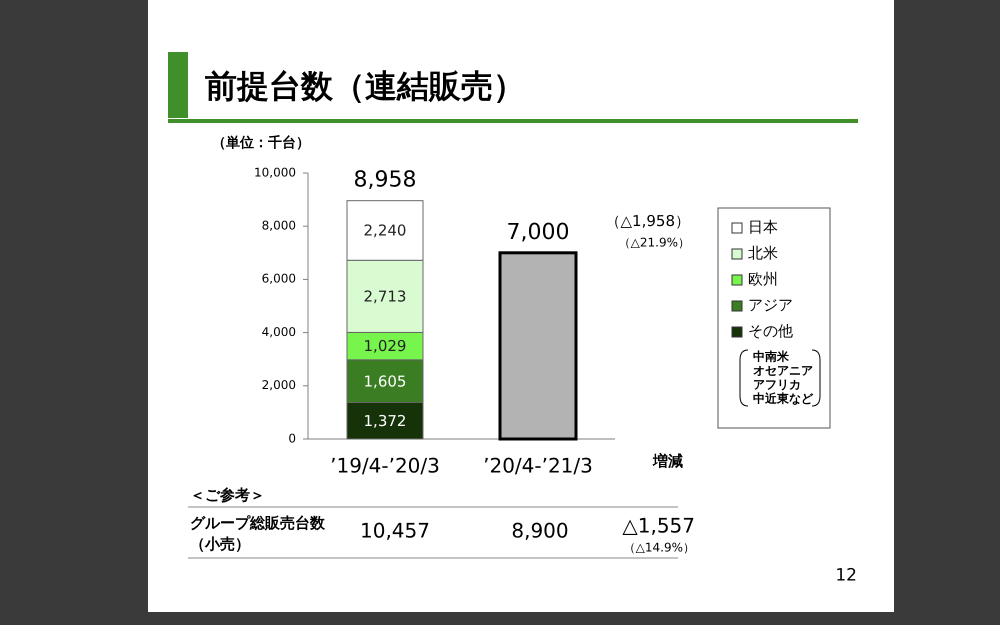  I want to click on chart-title: 前提台数（連結販売）, so click(365, 85).